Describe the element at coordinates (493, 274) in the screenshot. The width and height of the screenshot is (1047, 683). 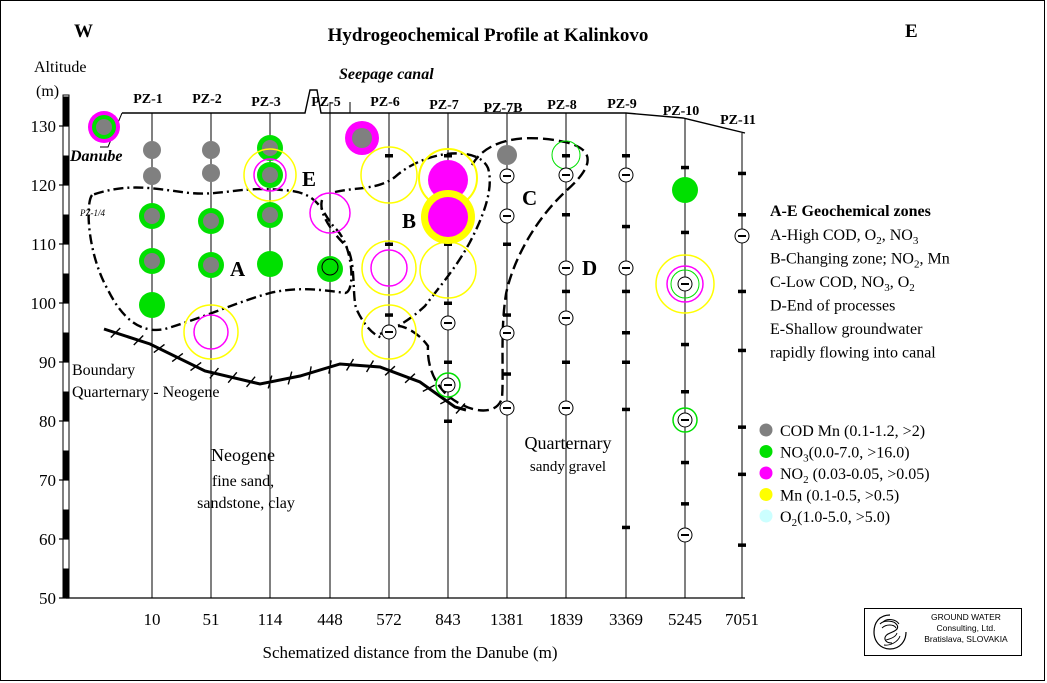
I see `zone-c-boundary` at that location.